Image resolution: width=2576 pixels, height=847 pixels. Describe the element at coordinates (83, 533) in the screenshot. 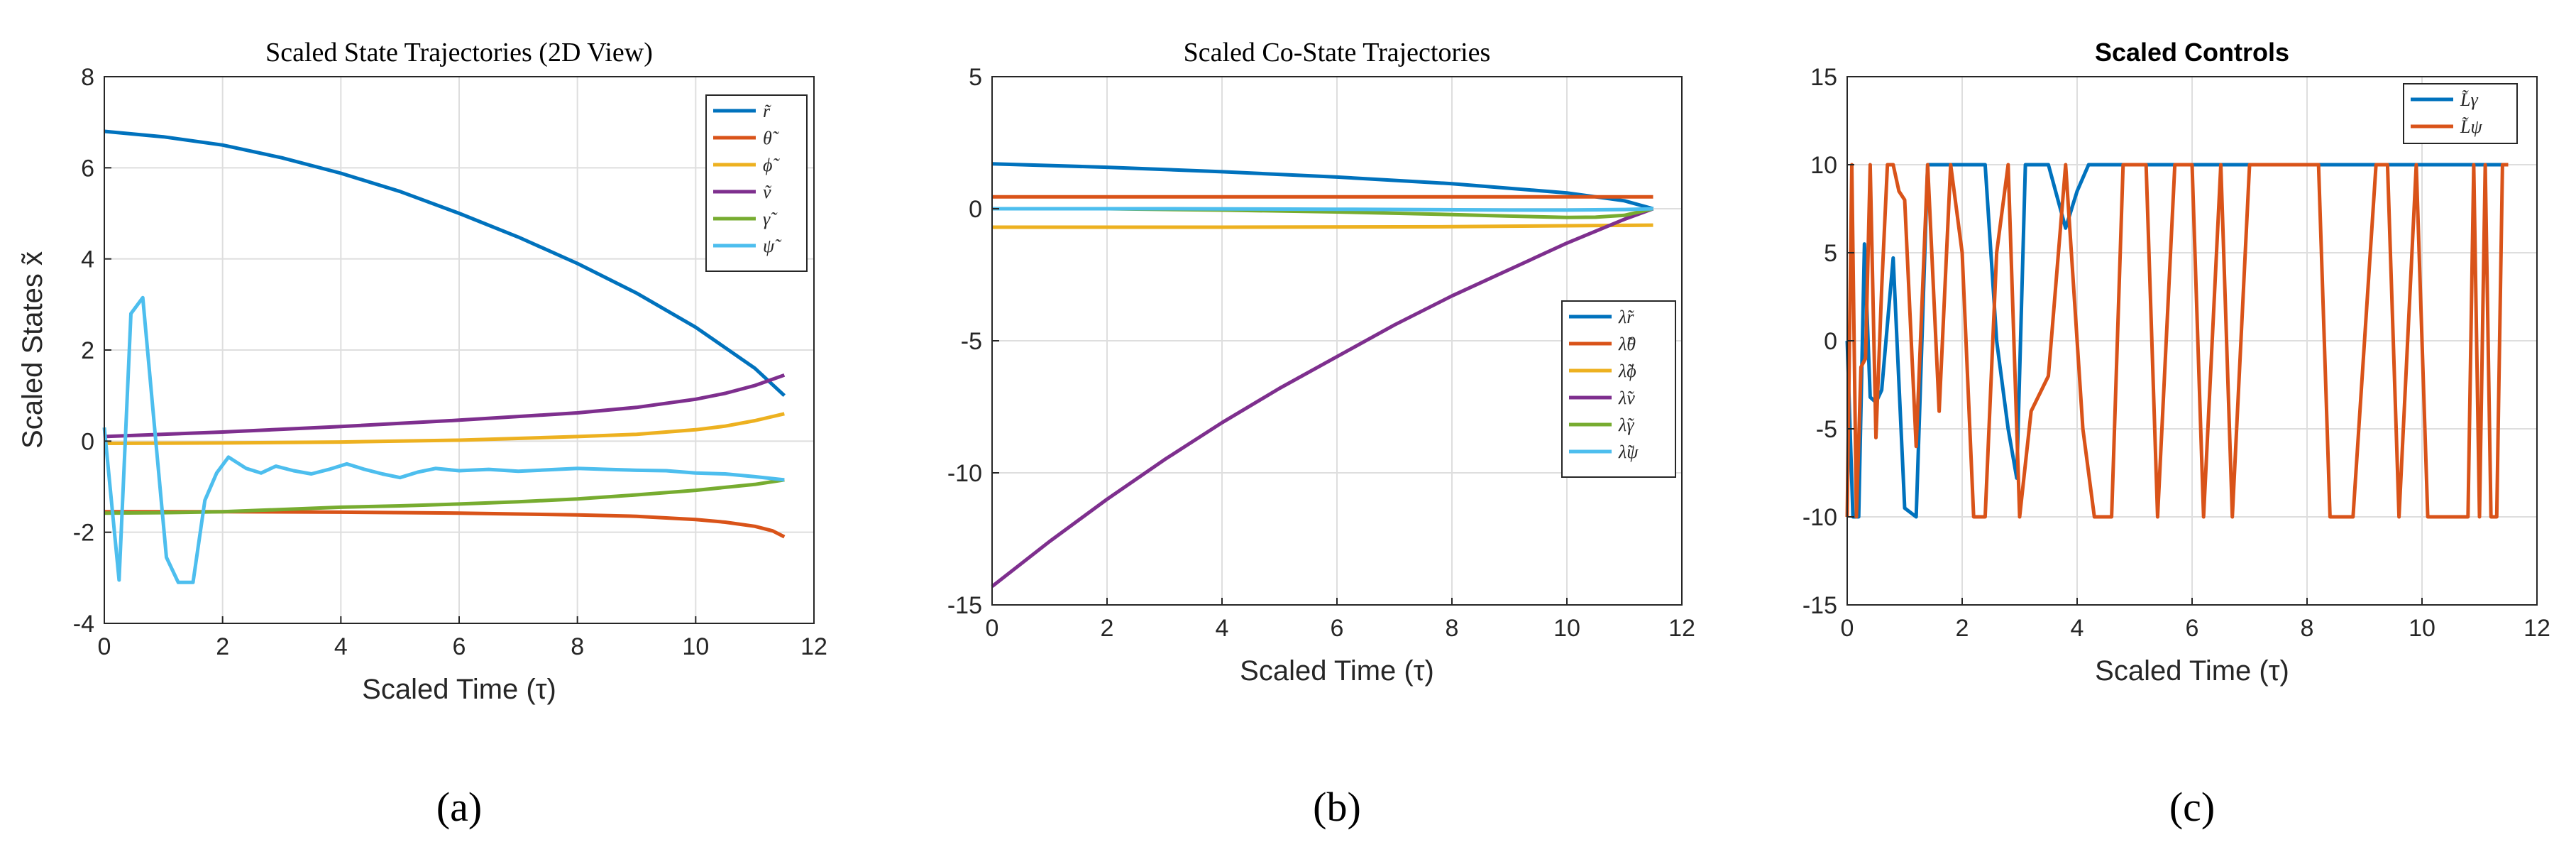

I see `y-tick-label: -2` at that location.